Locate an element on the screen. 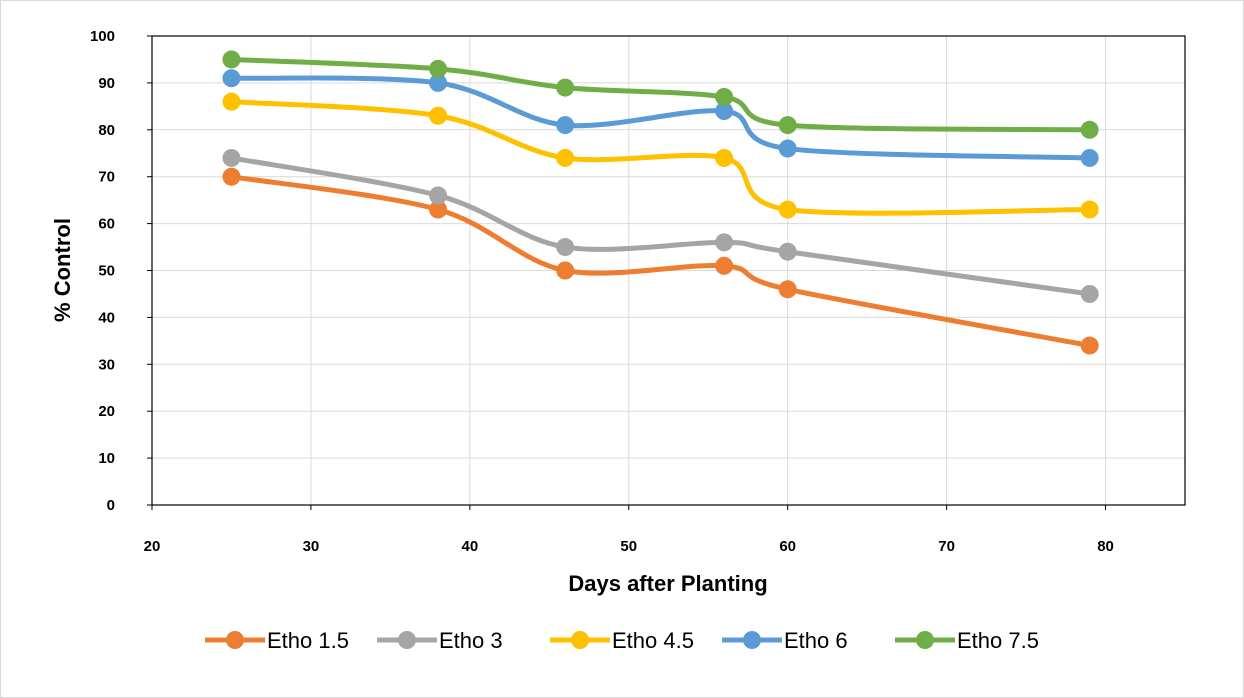 The image size is (1244, 698). y-tick-label: 100 is located at coordinates (102, 36).